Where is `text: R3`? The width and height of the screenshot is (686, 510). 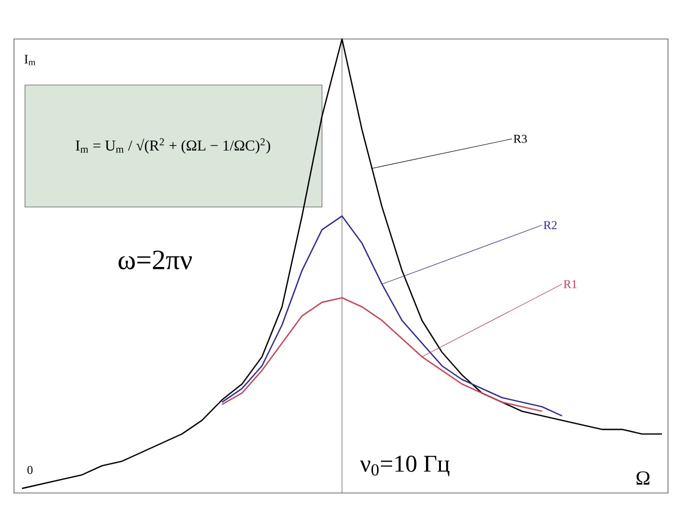
text: R3 is located at coordinates (520, 138).